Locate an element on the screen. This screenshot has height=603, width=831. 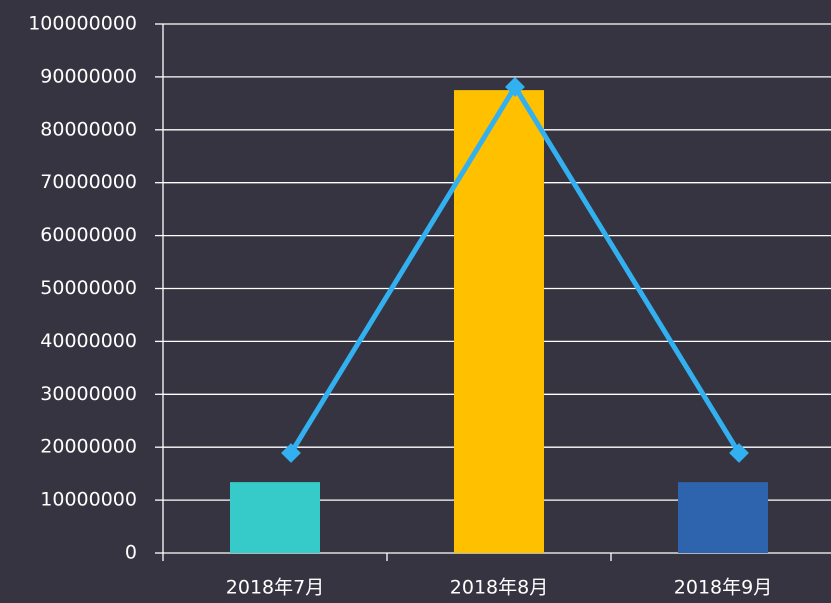
y-tick-label: 60000000 is located at coordinates (88, 235).